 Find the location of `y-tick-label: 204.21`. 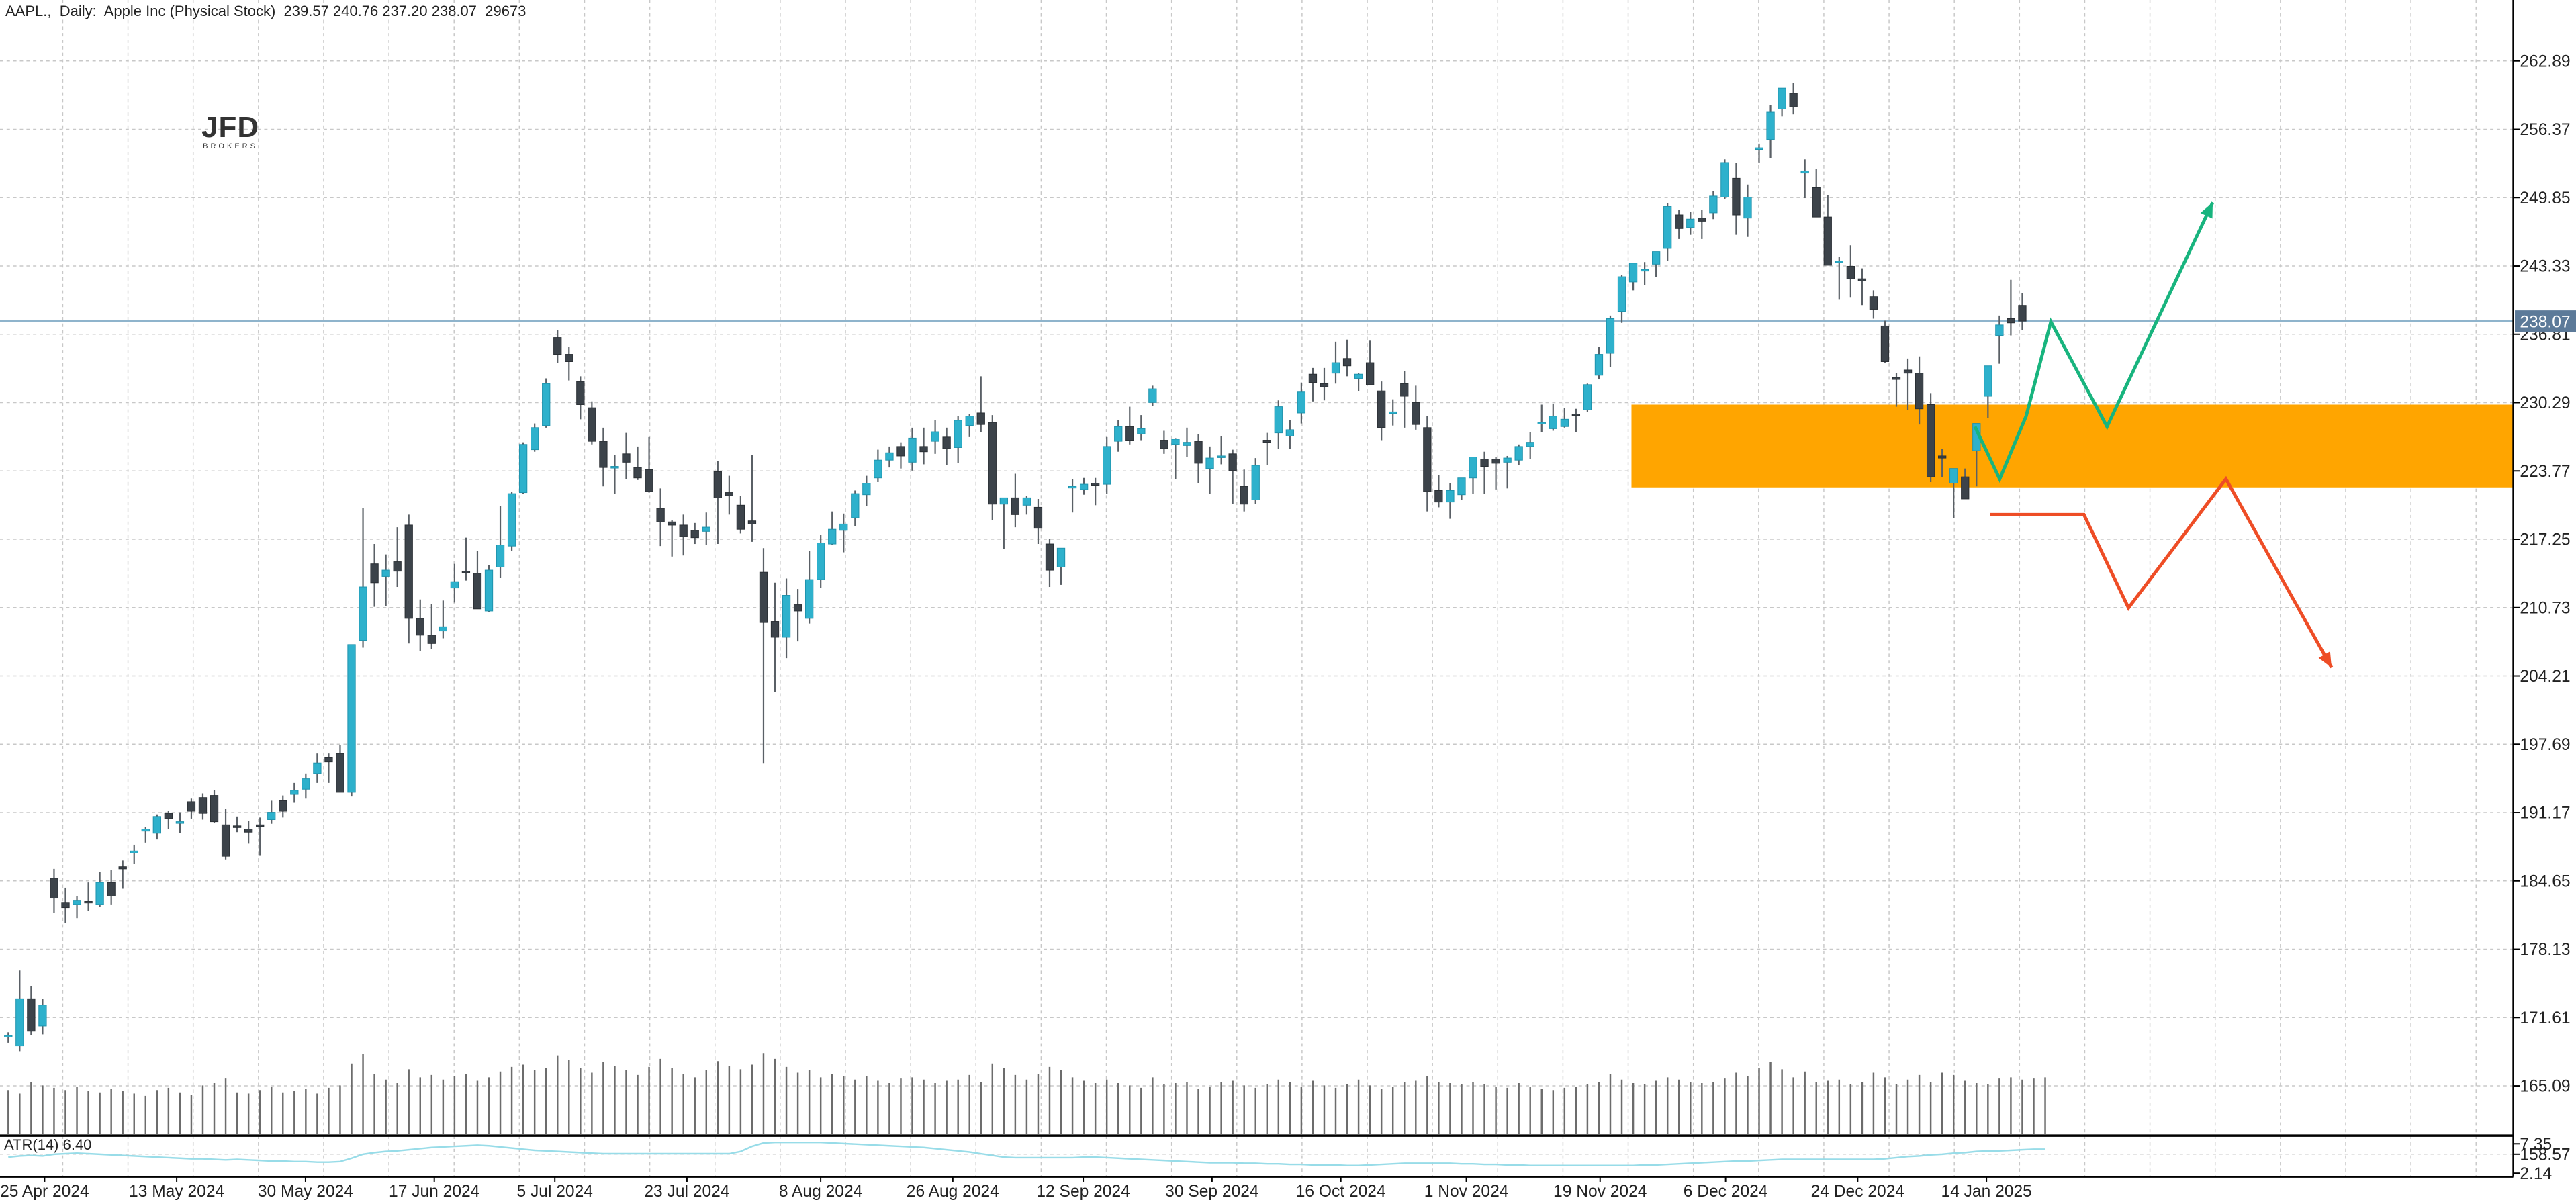

y-tick-label: 204.21 is located at coordinates (2545, 677).